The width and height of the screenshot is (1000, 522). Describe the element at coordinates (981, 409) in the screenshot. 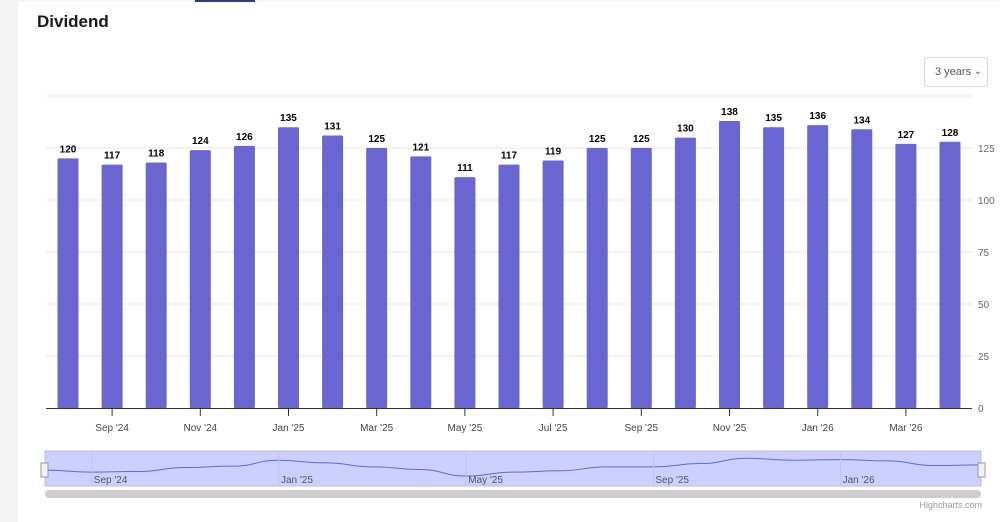

I see `y-tick-label: 0` at that location.